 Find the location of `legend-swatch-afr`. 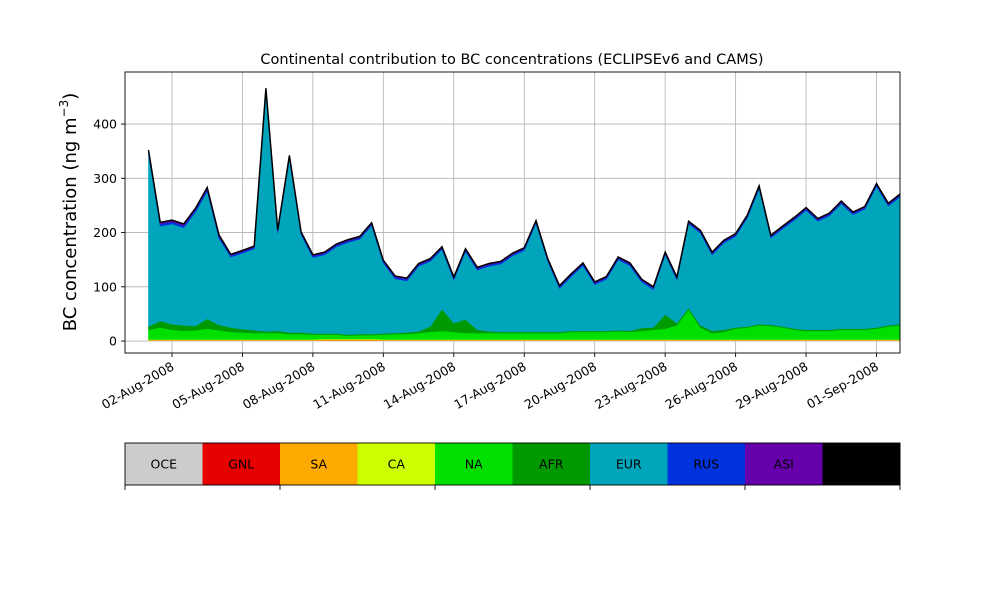

legend-swatch-afr is located at coordinates (551, 464).